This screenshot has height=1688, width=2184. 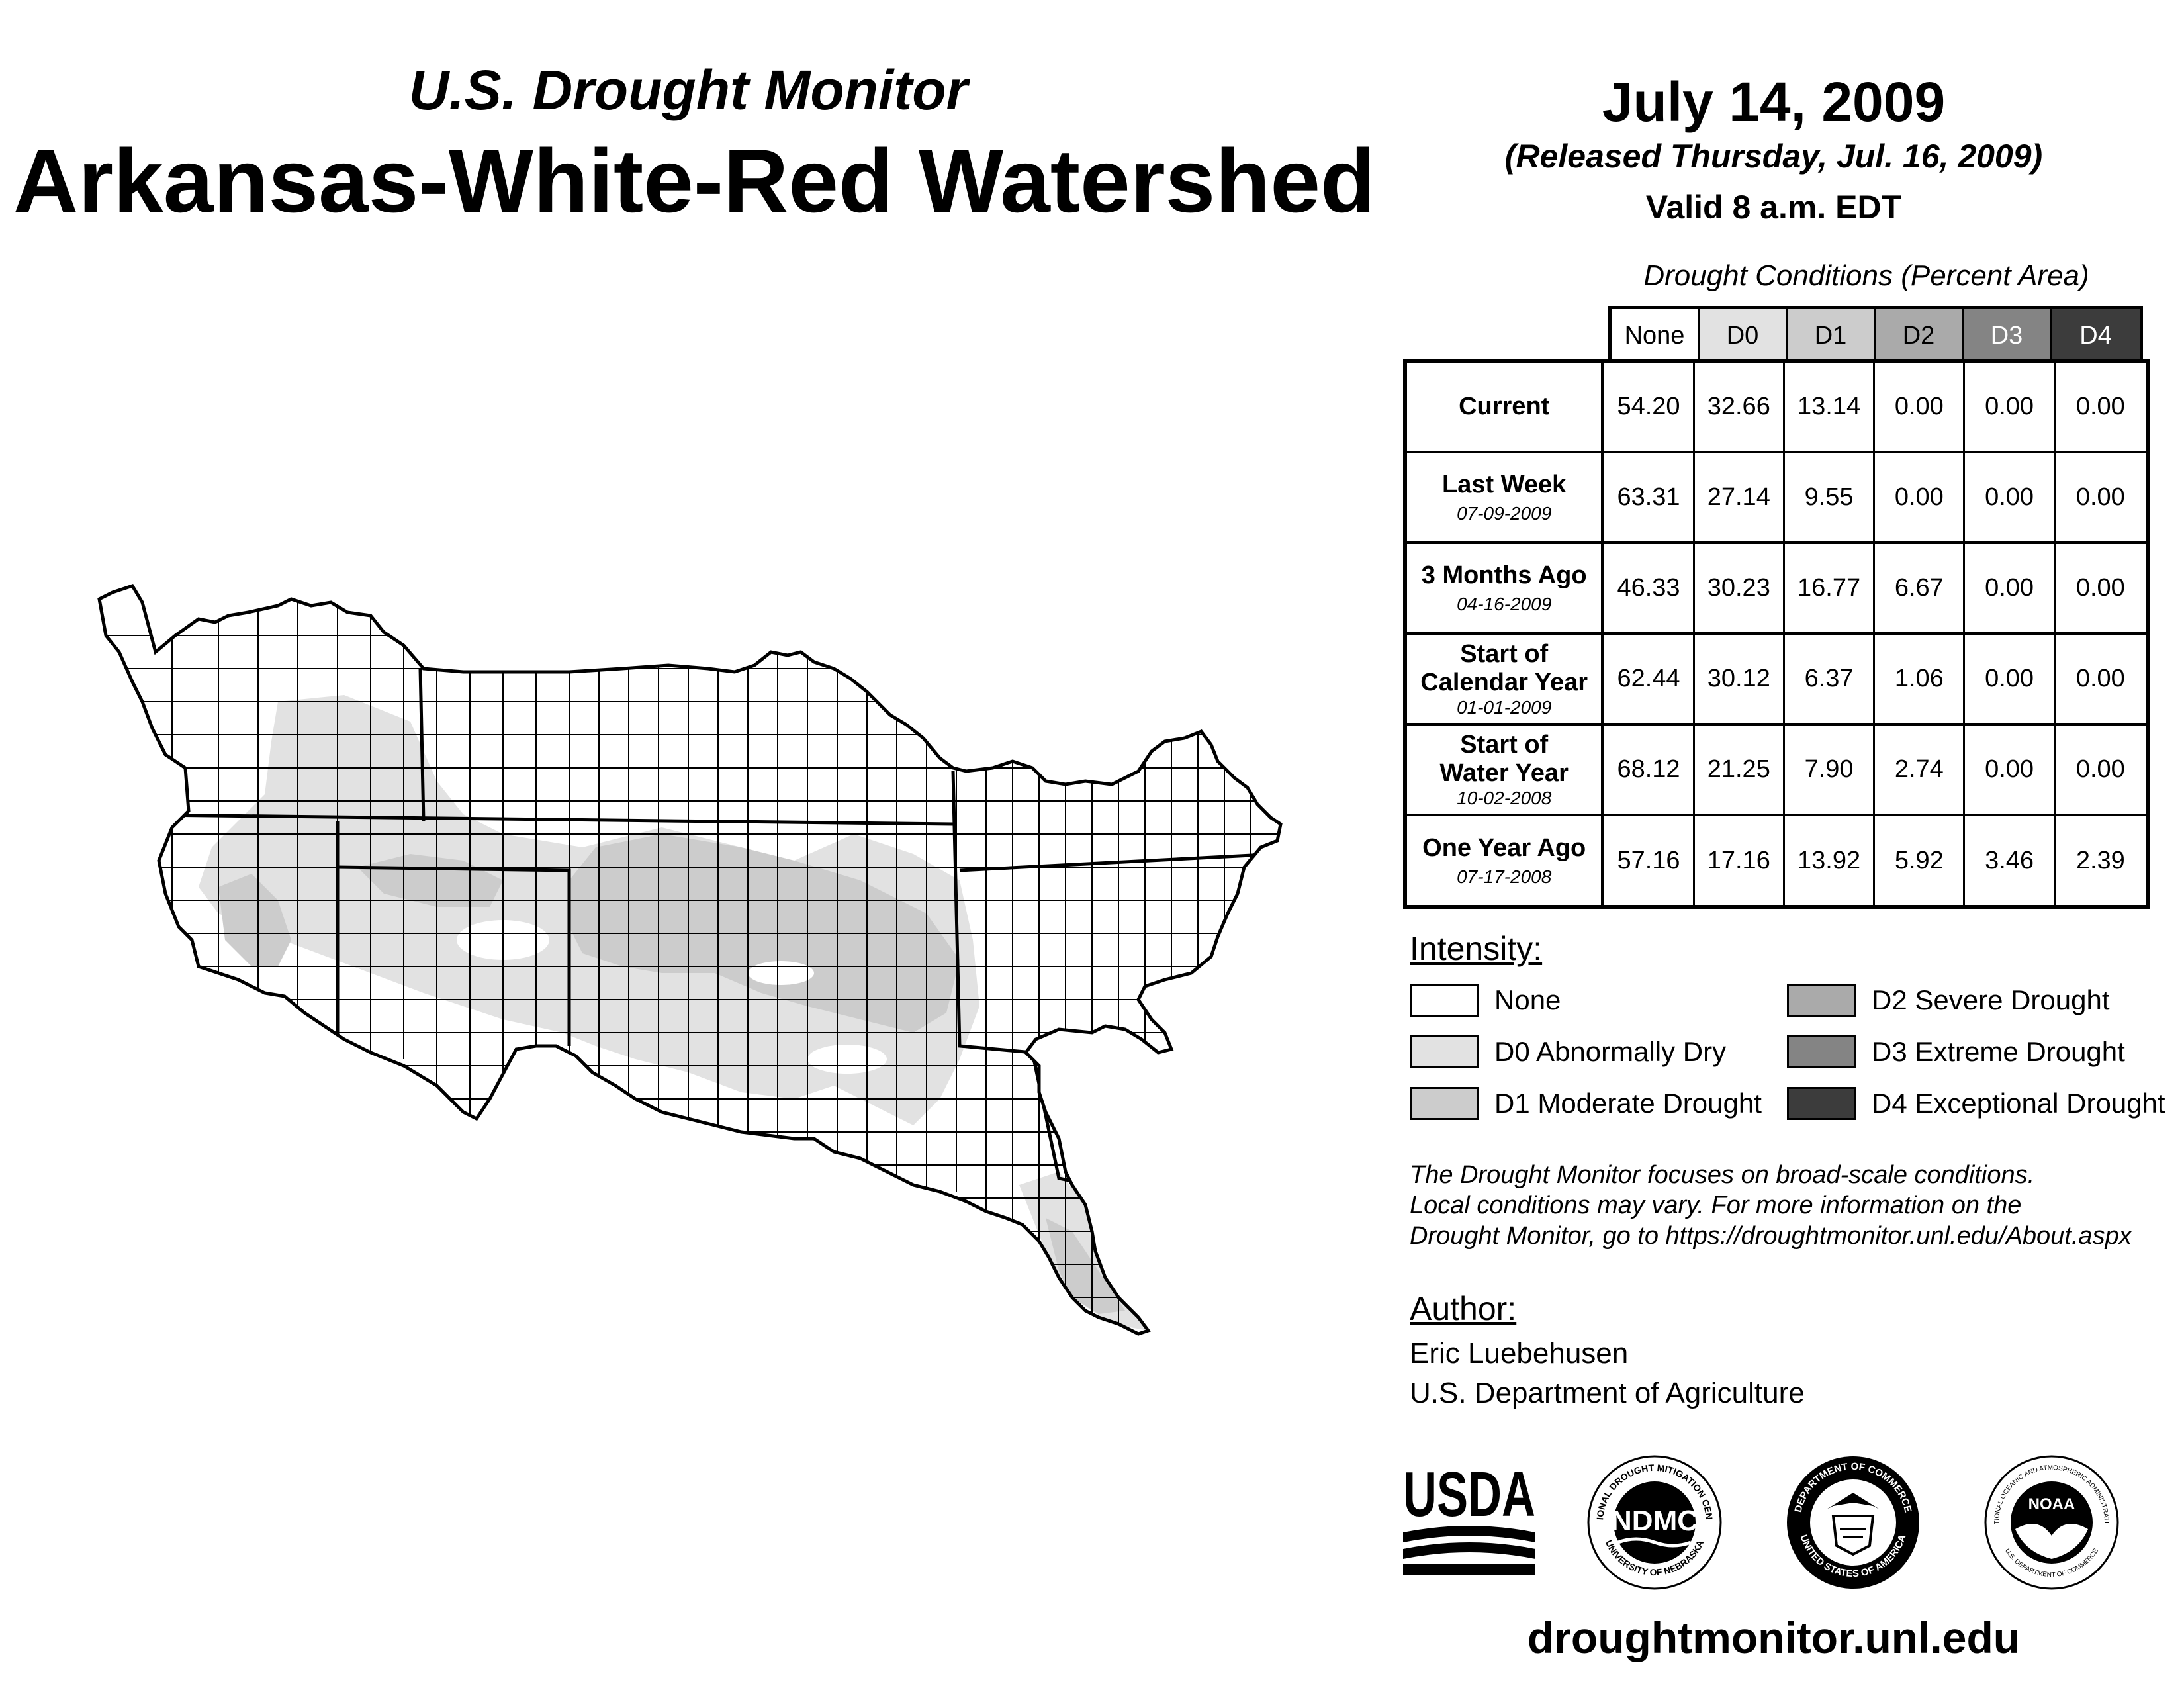 What do you see at coordinates (1920, 588) in the screenshot?
I see `value-cell: 6.67` at bounding box center [1920, 588].